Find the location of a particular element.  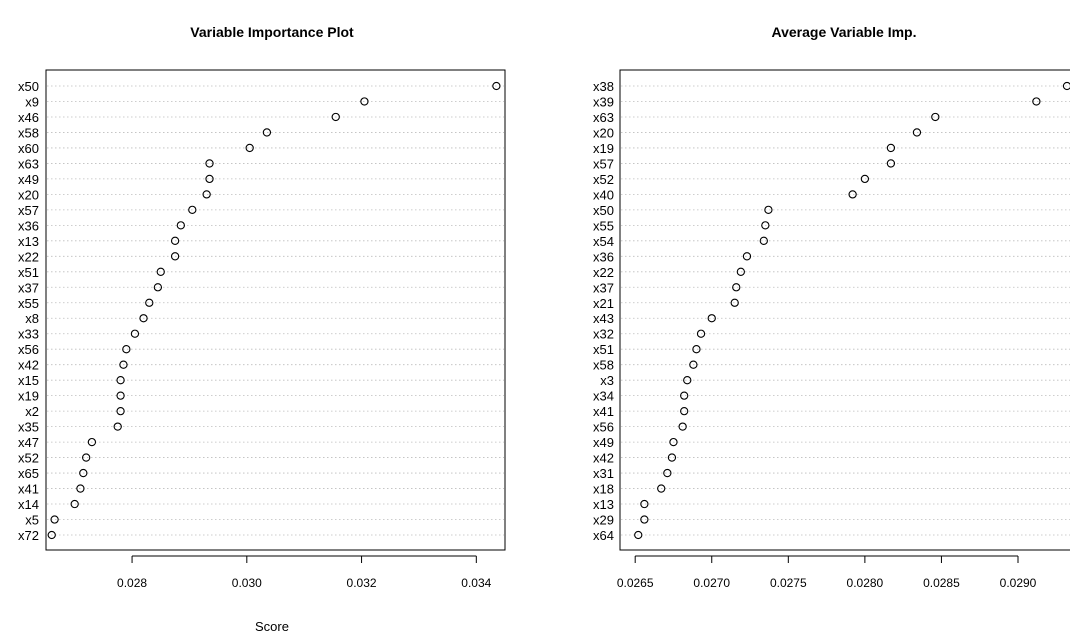

data-point-x2 is located at coordinates (120, 411).